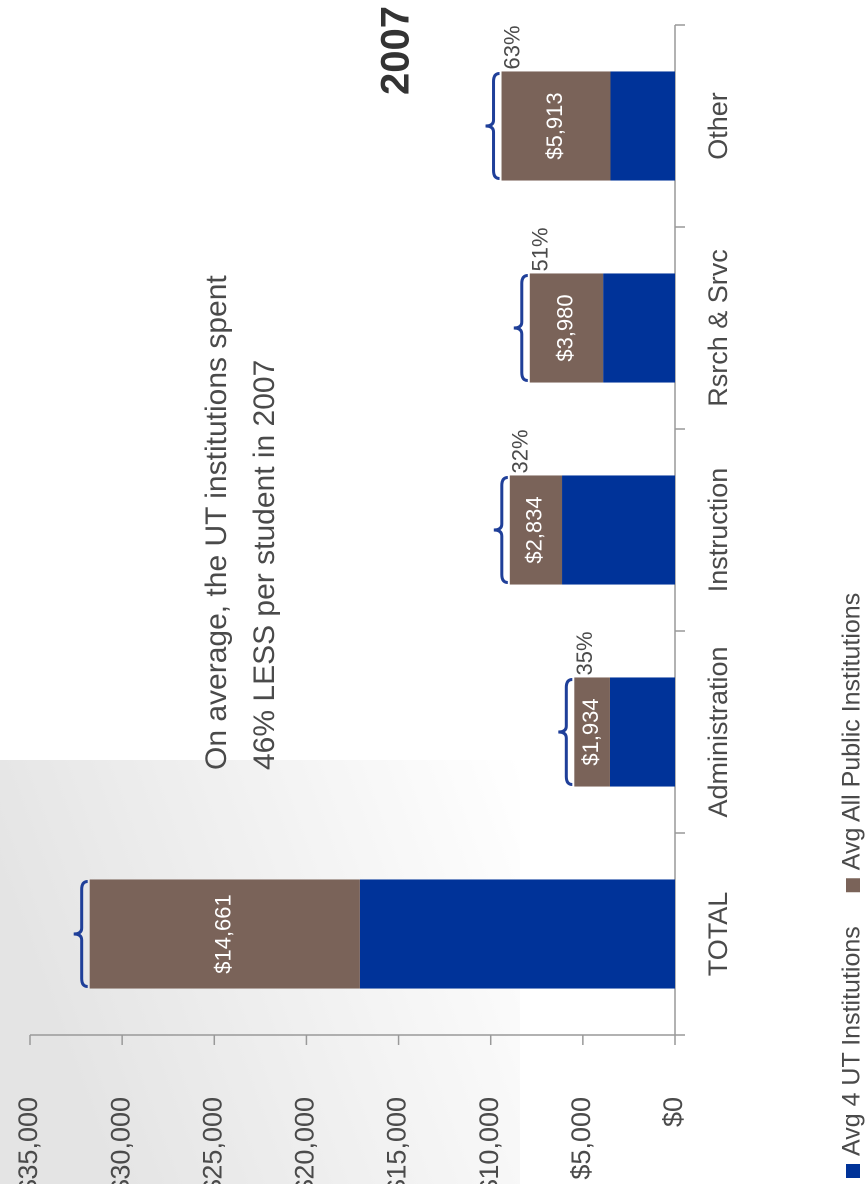  Describe the element at coordinates (718, 126) in the screenshot. I see `x-tick-label: Other` at that location.